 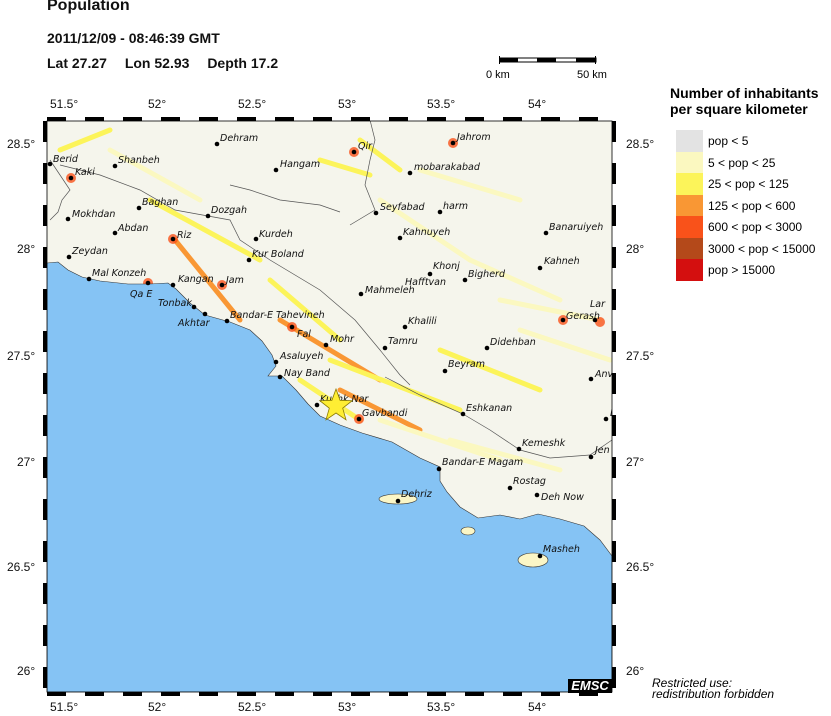 I want to click on legend-item: 5 < pop < 25, so click(x=753, y=162).